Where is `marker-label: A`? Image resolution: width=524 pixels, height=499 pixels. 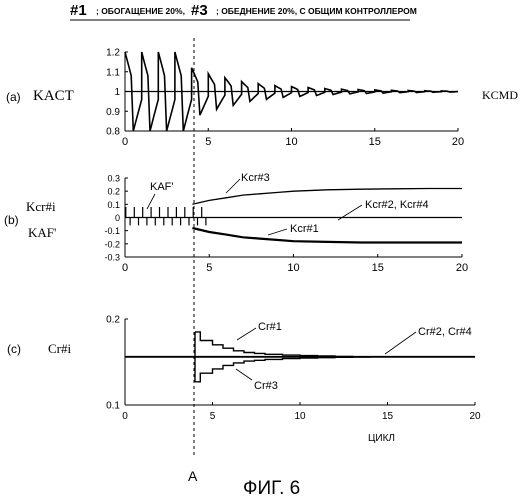 marker-label: A is located at coordinates (193, 476).